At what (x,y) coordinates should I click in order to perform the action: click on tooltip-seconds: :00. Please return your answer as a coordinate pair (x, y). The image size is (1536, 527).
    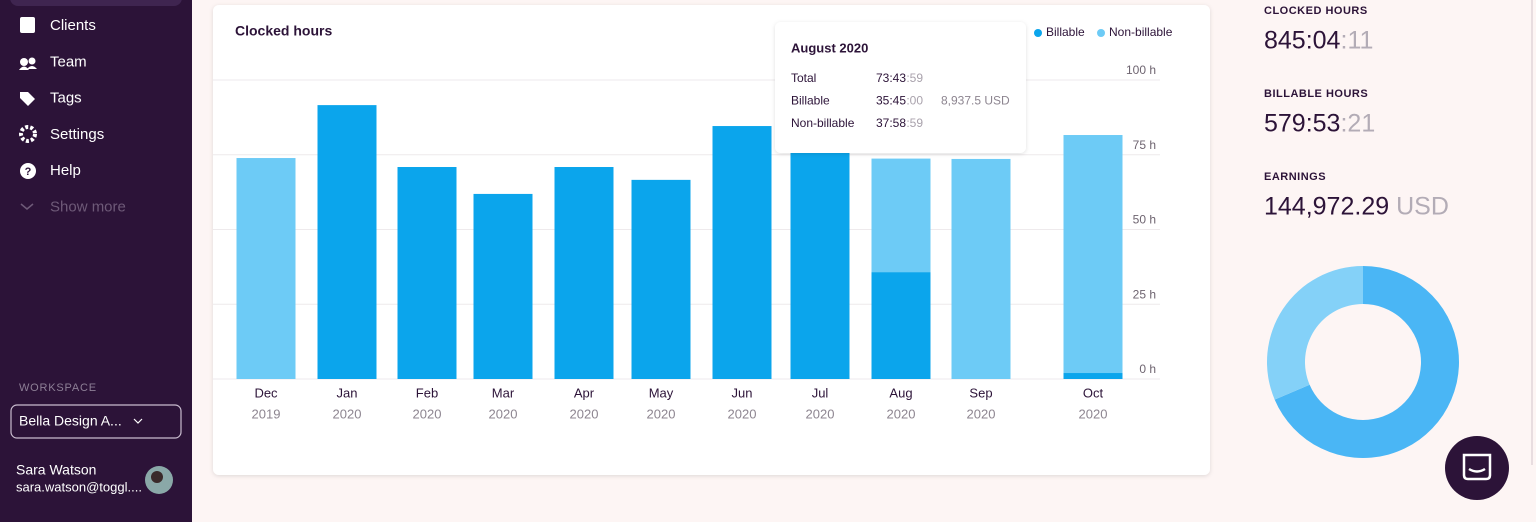
    Looking at the image, I should click on (914, 101).